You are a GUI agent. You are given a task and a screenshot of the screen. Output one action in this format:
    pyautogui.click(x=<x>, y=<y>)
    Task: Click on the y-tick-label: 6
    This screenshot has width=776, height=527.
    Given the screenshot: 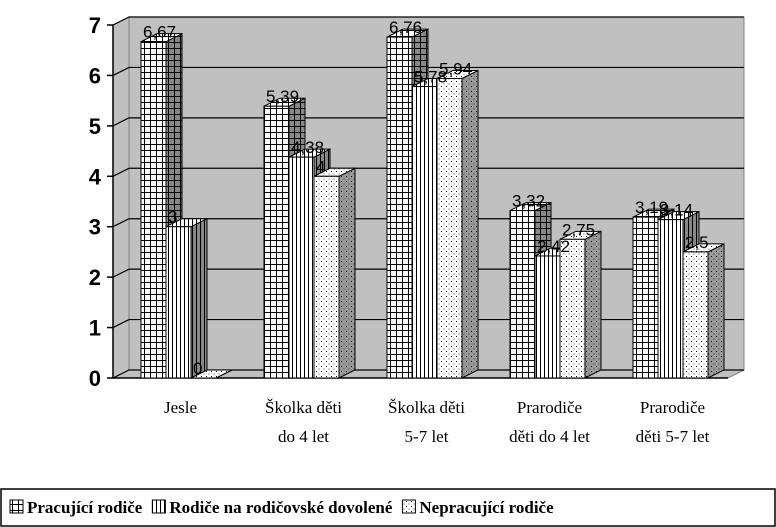 What is the action you would take?
    pyautogui.click(x=95, y=75)
    